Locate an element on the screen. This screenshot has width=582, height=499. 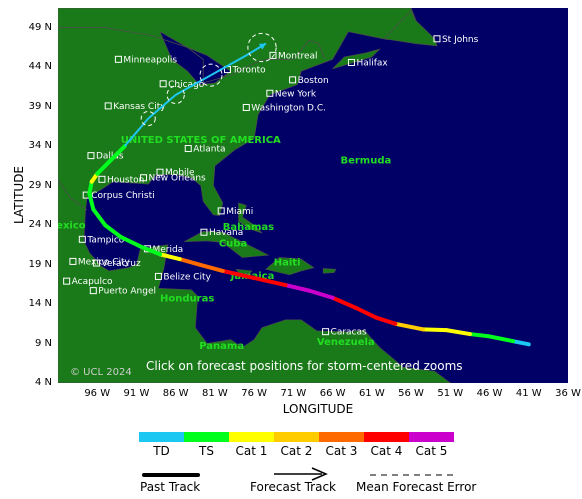
latitude-label: 24 N is located at coordinates (40, 225).